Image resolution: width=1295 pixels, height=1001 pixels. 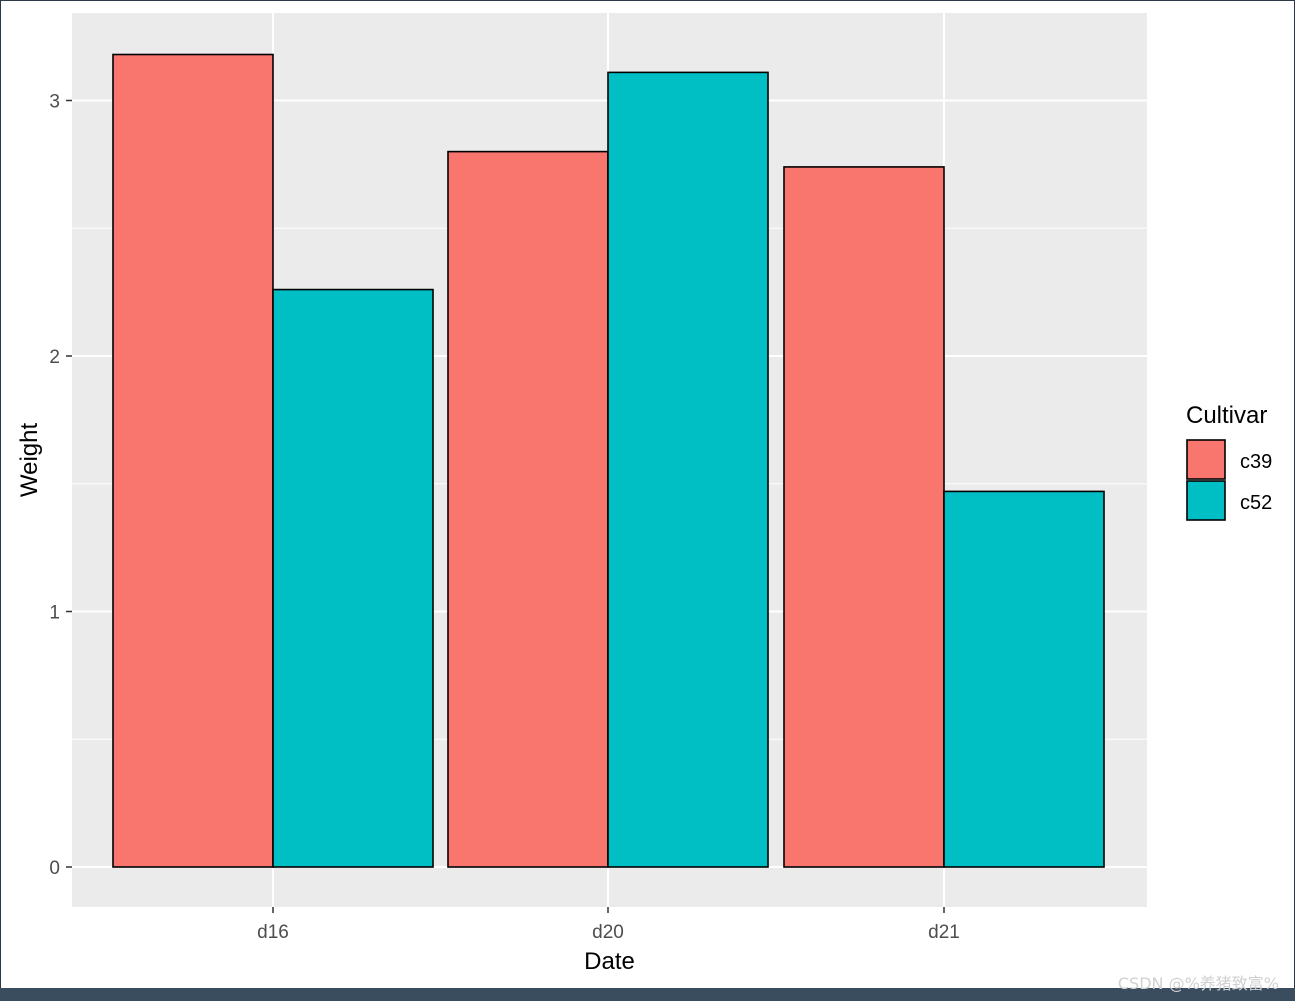 What do you see at coordinates (1256, 462) in the screenshot?
I see `legend-label-c39: c39` at bounding box center [1256, 462].